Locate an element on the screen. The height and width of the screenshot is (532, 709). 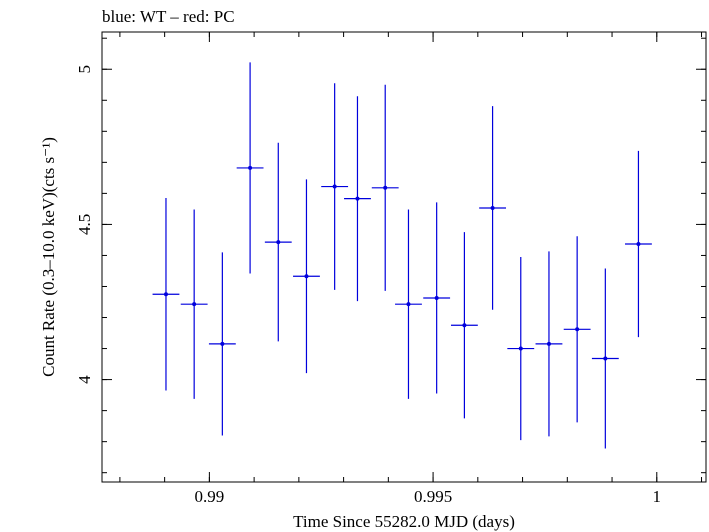
y-tick-label: 4 is located at coordinates (84, 379).